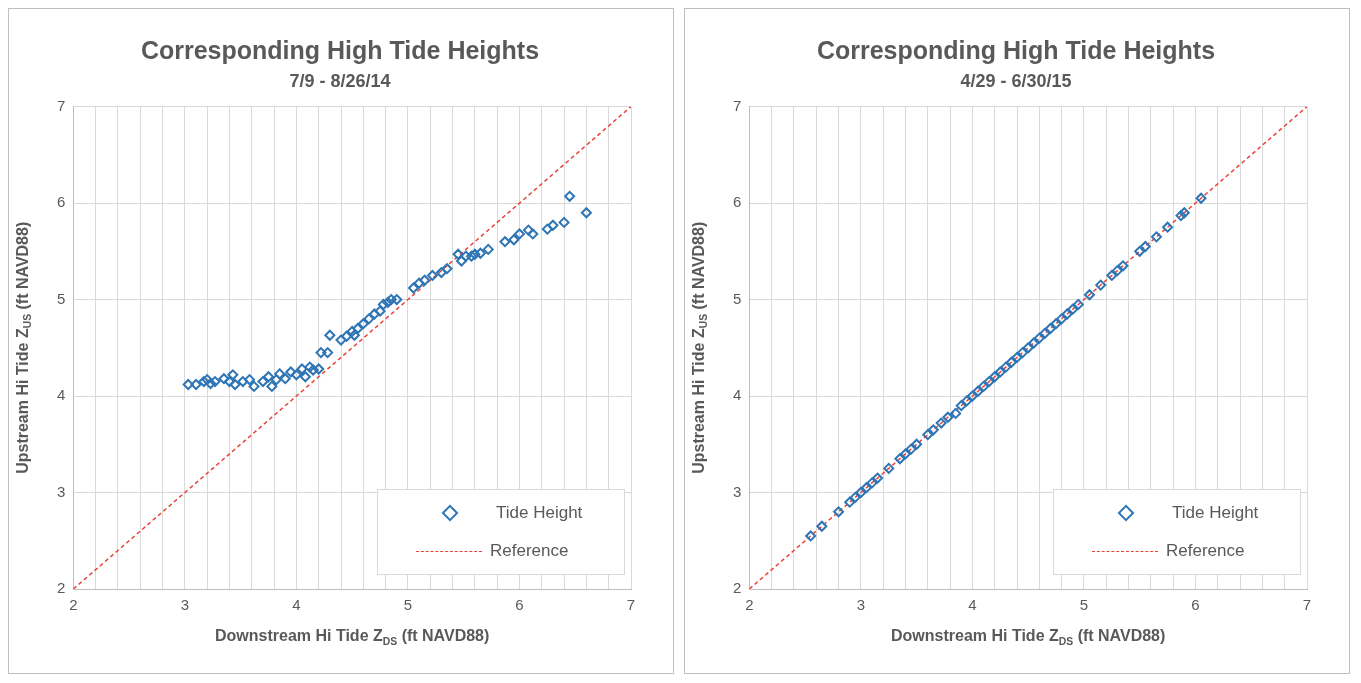 The width and height of the screenshot is (1361, 683). What do you see at coordinates (1016, 80) in the screenshot?
I see `chart-subtitle: 4/29 - 6/30/15` at bounding box center [1016, 80].